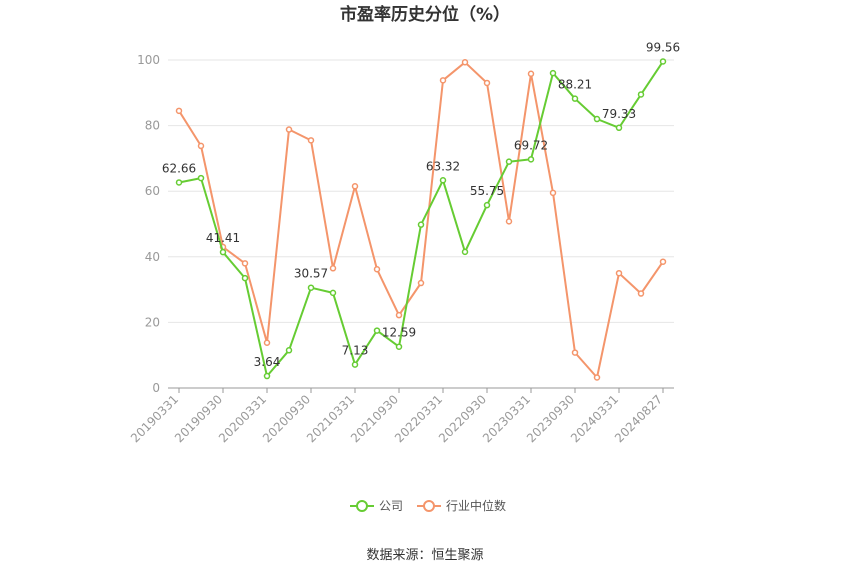  What do you see at coordinates (663, 47) in the screenshot?
I see `data-label: 99.56` at bounding box center [663, 47].